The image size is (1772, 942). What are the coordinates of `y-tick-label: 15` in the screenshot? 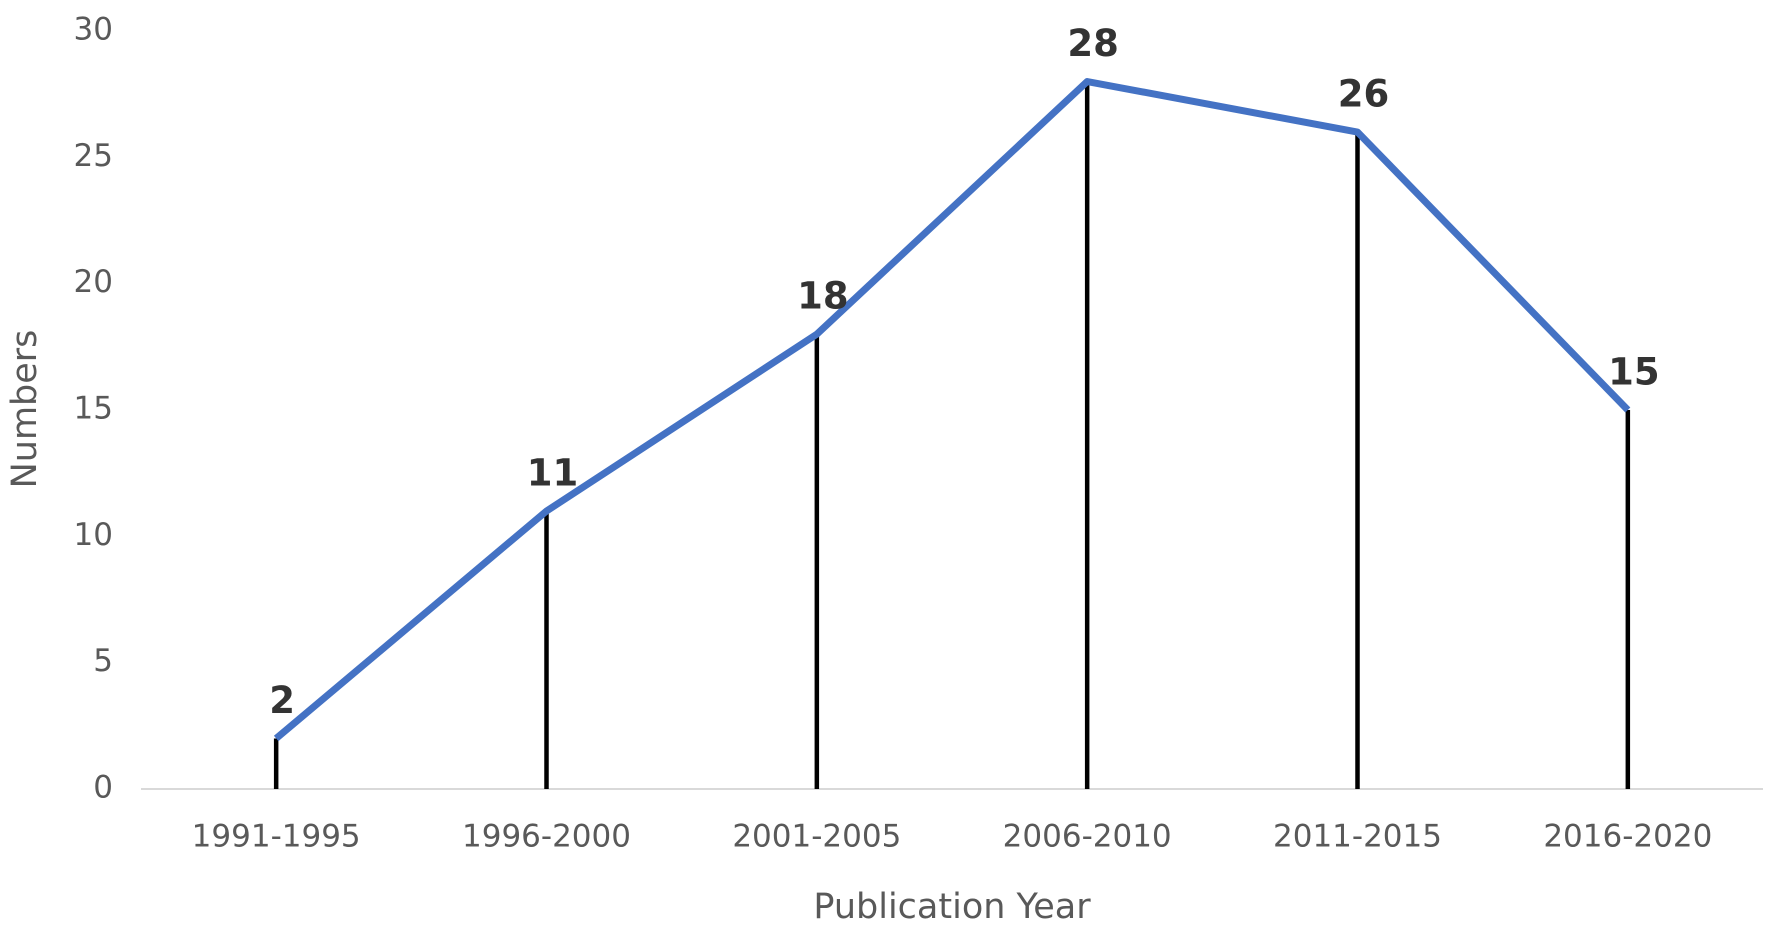 It's located at (93, 409).